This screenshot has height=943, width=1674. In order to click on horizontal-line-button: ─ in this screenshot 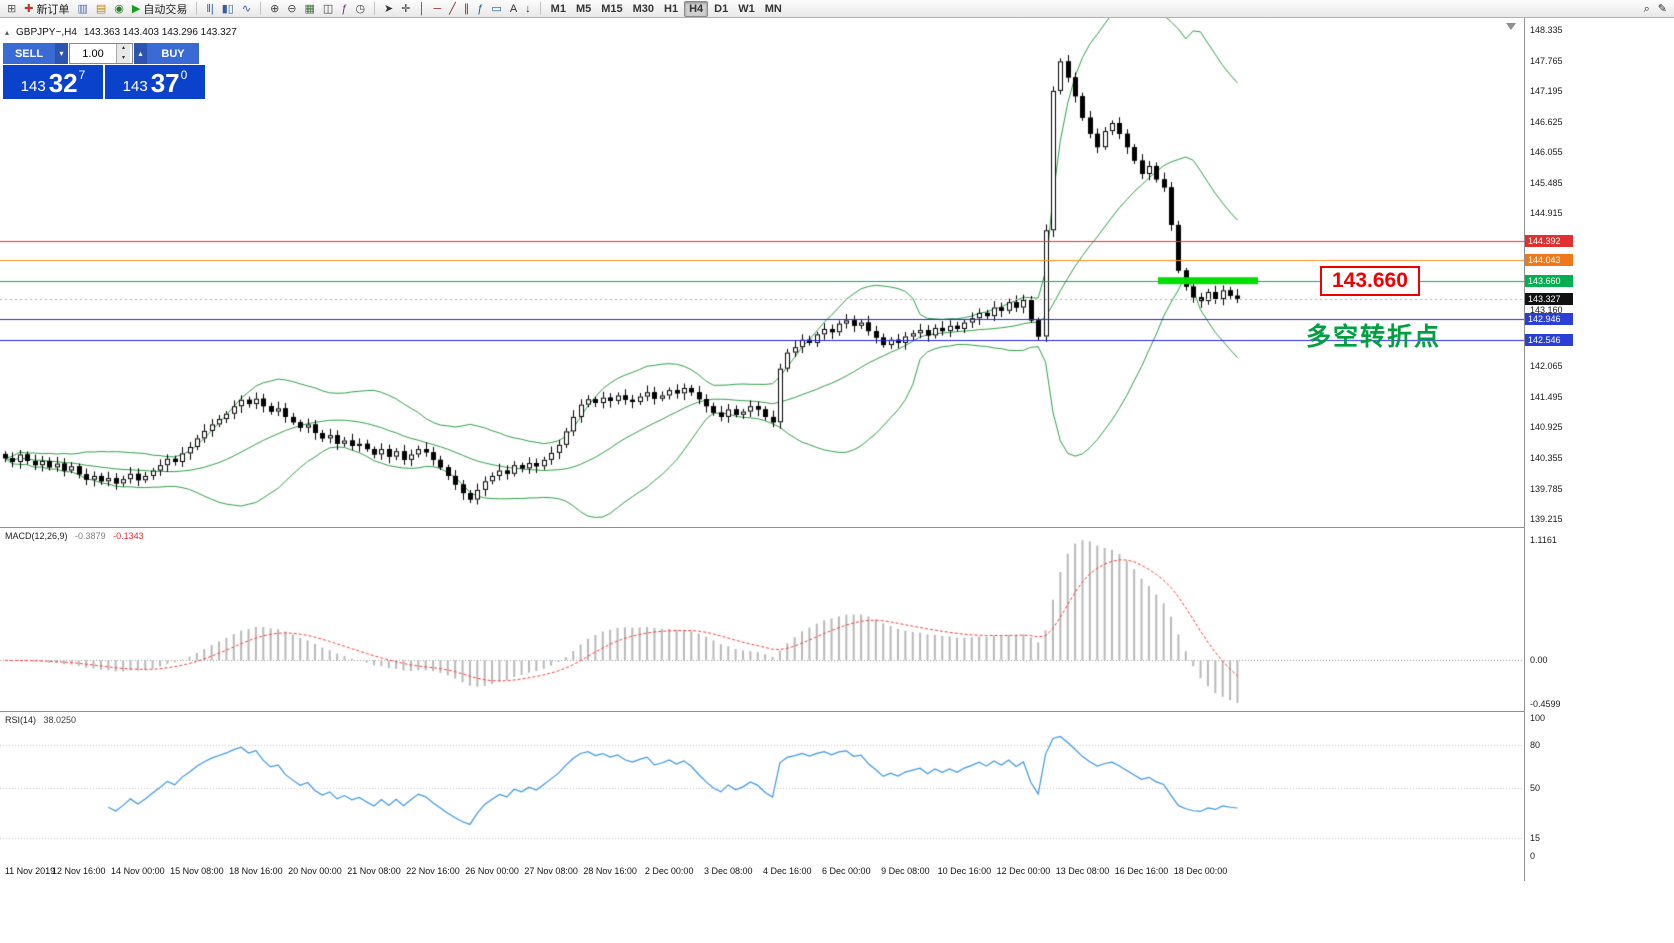, I will do `click(437, 9)`.